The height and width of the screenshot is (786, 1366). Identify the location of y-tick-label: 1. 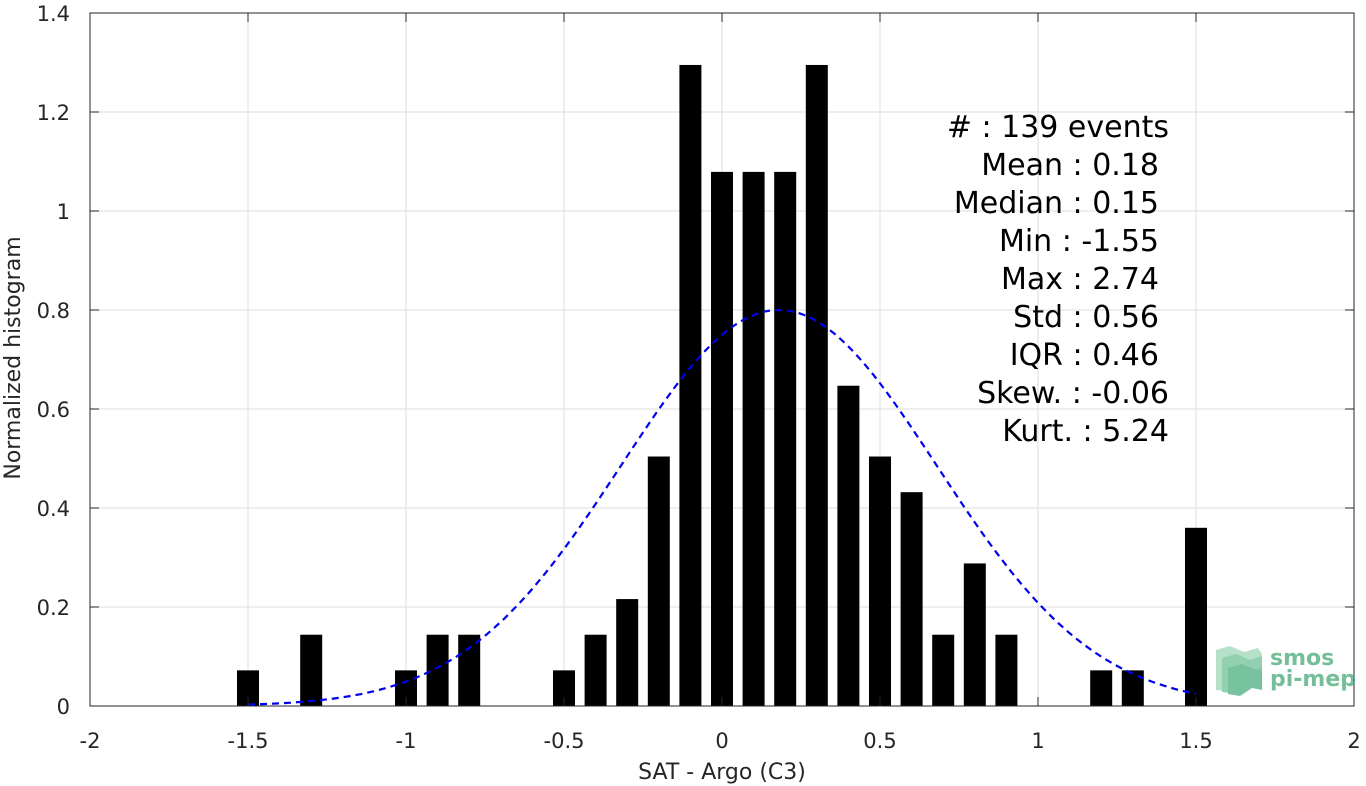
(63, 212).